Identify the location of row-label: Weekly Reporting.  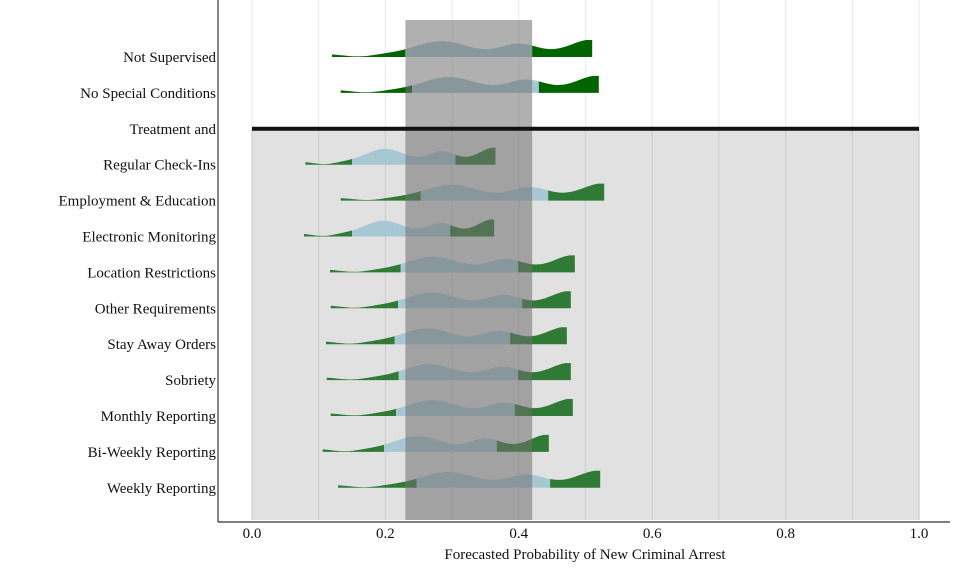
(162, 489).